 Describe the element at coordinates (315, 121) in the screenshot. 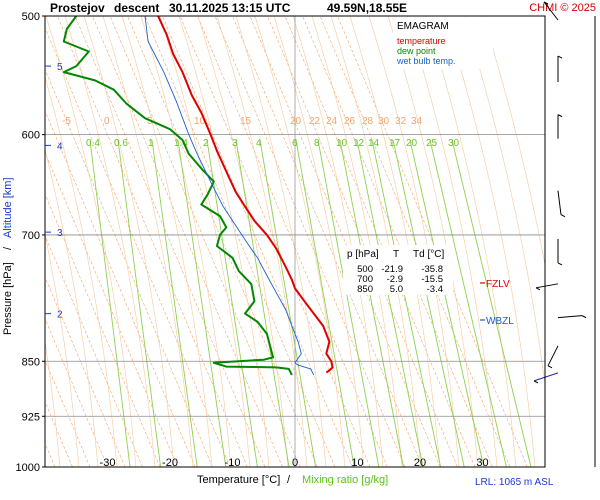

I see `dry-adiabat-label: 22` at that location.